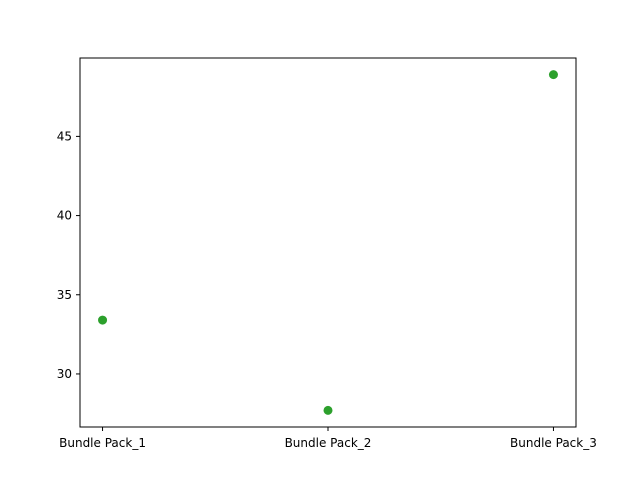 The width and height of the screenshot is (640, 484). I want to click on y-tick-label-3: 45, so click(64, 136).